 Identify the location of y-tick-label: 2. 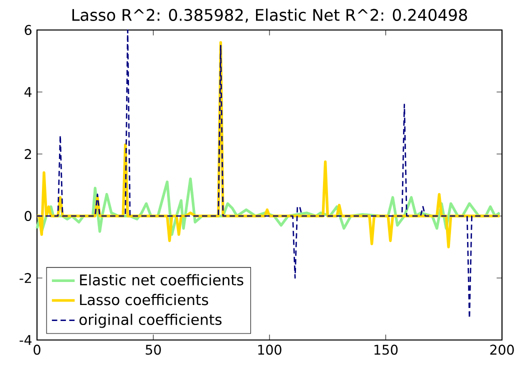
(27, 154).